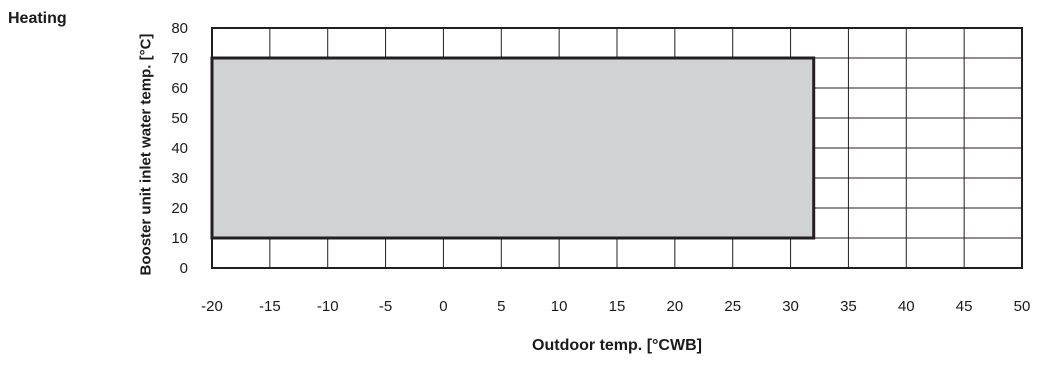 Image resolution: width=1045 pixels, height=365 pixels. Describe the element at coordinates (37, 18) in the screenshot. I see `chart-title: Heating` at that location.